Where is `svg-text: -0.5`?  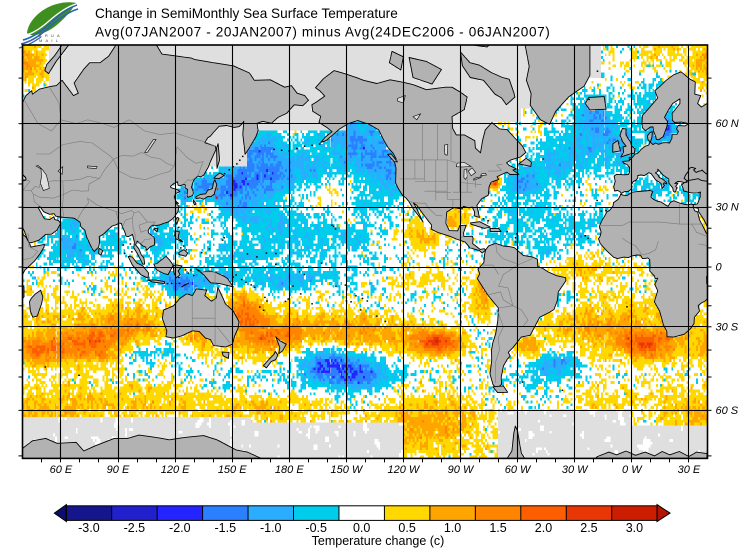
svg-text: -0.5 is located at coordinates (316, 528).